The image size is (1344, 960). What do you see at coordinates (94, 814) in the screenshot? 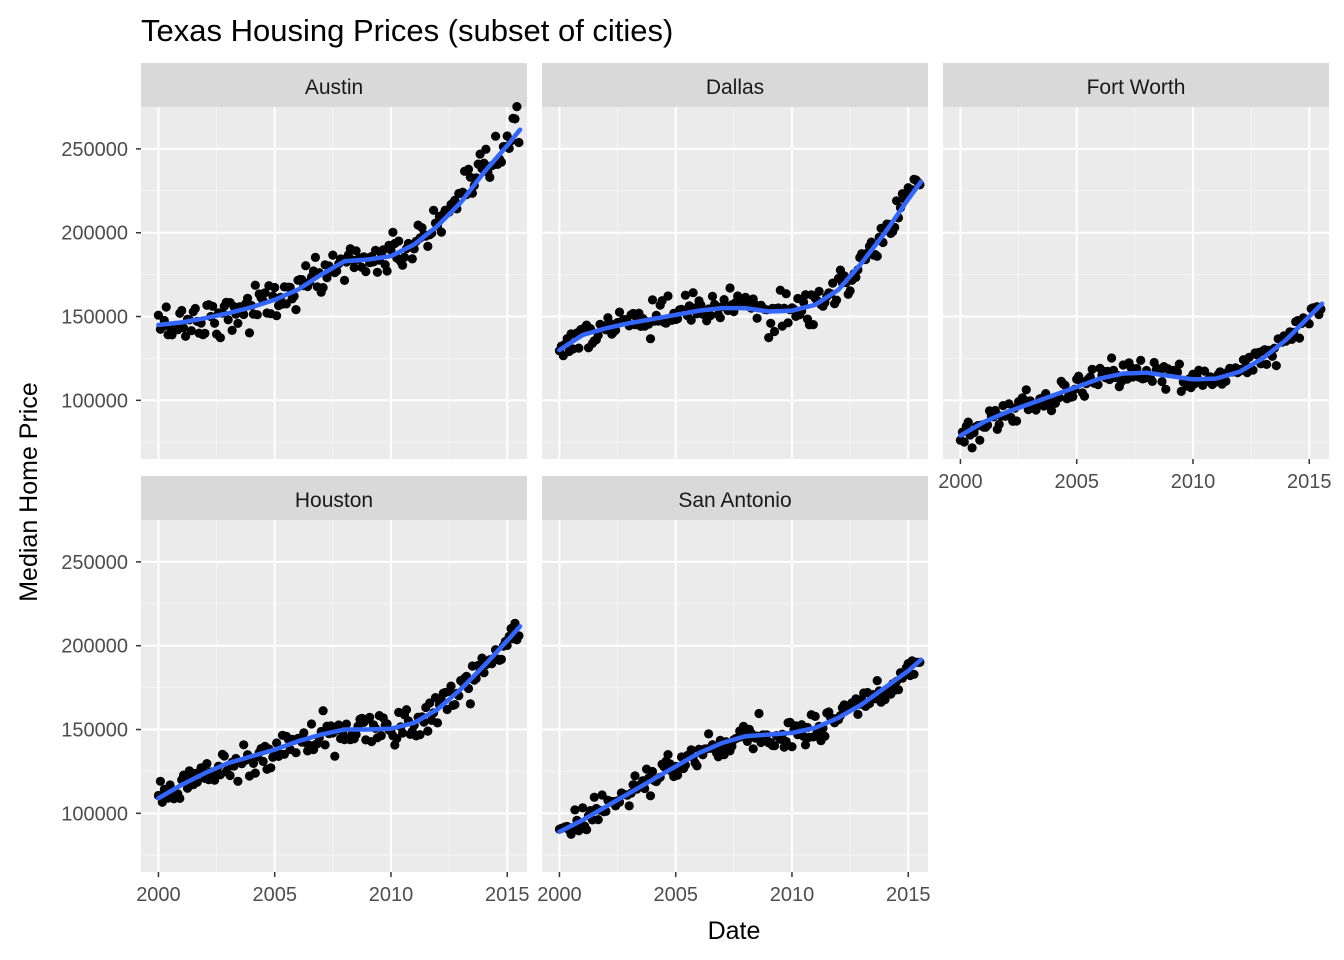
I see `y-tick-label: 100000` at bounding box center [94, 814].